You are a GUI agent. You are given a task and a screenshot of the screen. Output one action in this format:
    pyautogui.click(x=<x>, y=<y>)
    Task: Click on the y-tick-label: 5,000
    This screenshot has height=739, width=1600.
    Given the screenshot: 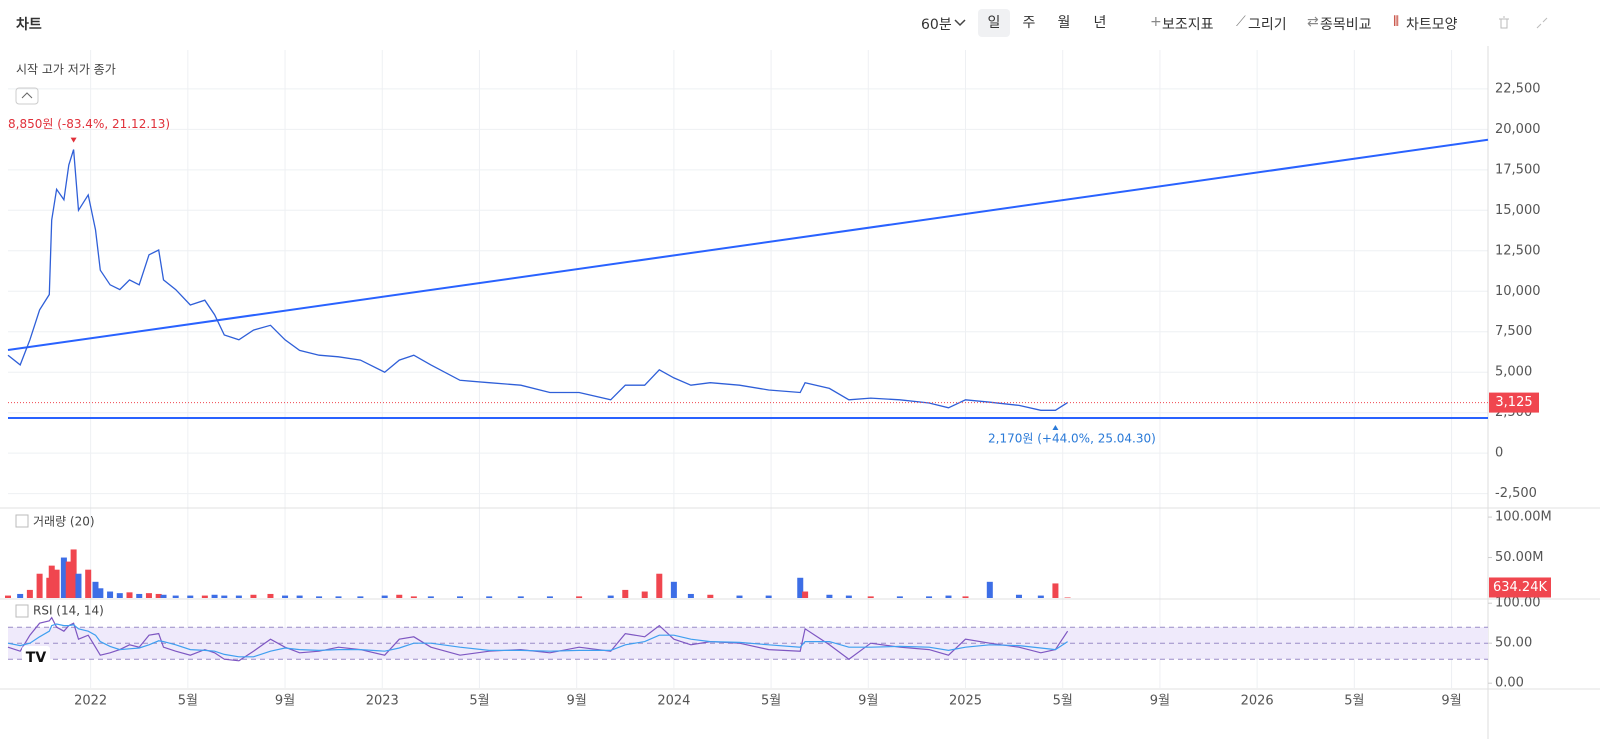 What is the action you would take?
    pyautogui.click(x=1513, y=372)
    